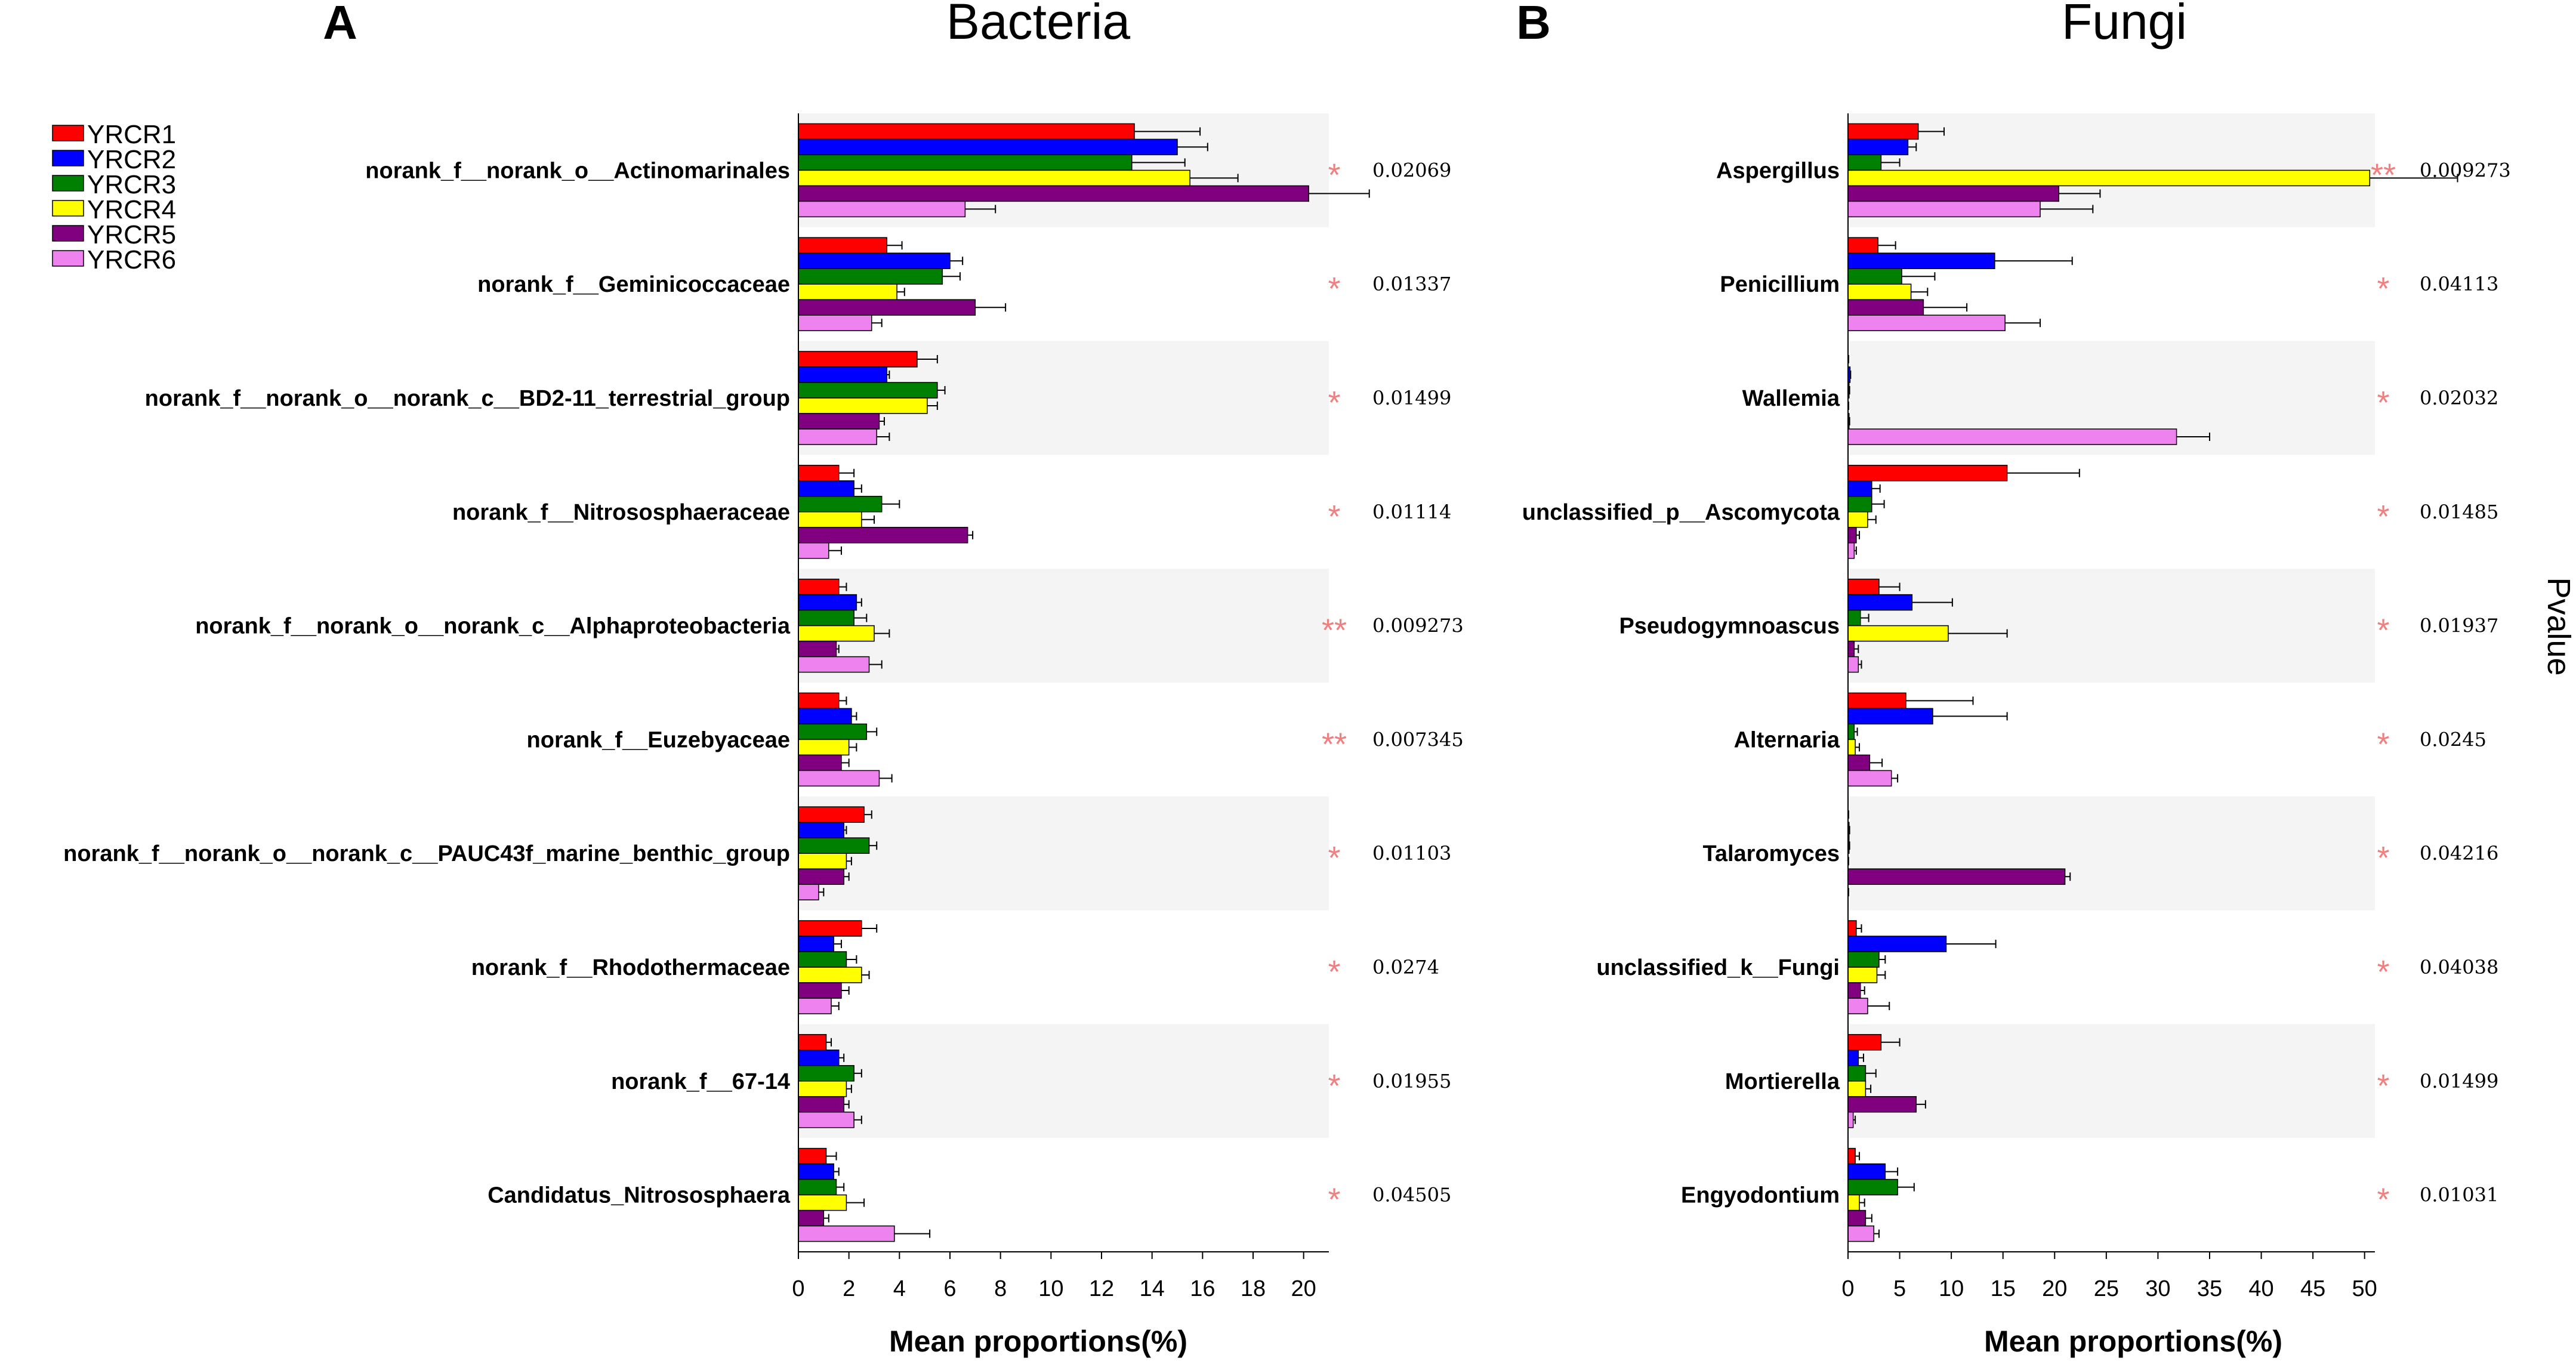  Describe the element at coordinates (2453, 740) in the screenshot. I see `fungi-pvalue: 0.0245` at that location.